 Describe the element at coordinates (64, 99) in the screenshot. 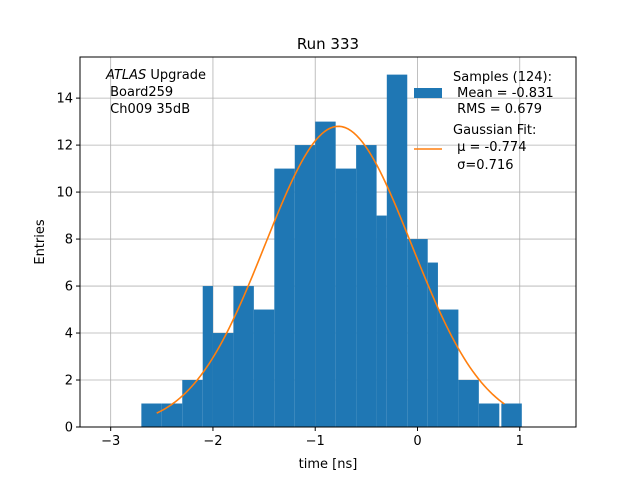

I see `y-tick-label: 14` at that location.